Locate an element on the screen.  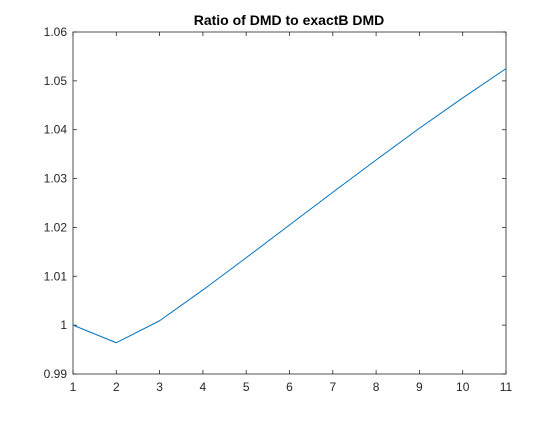
x-tick-label: 9 is located at coordinates (419, 387).